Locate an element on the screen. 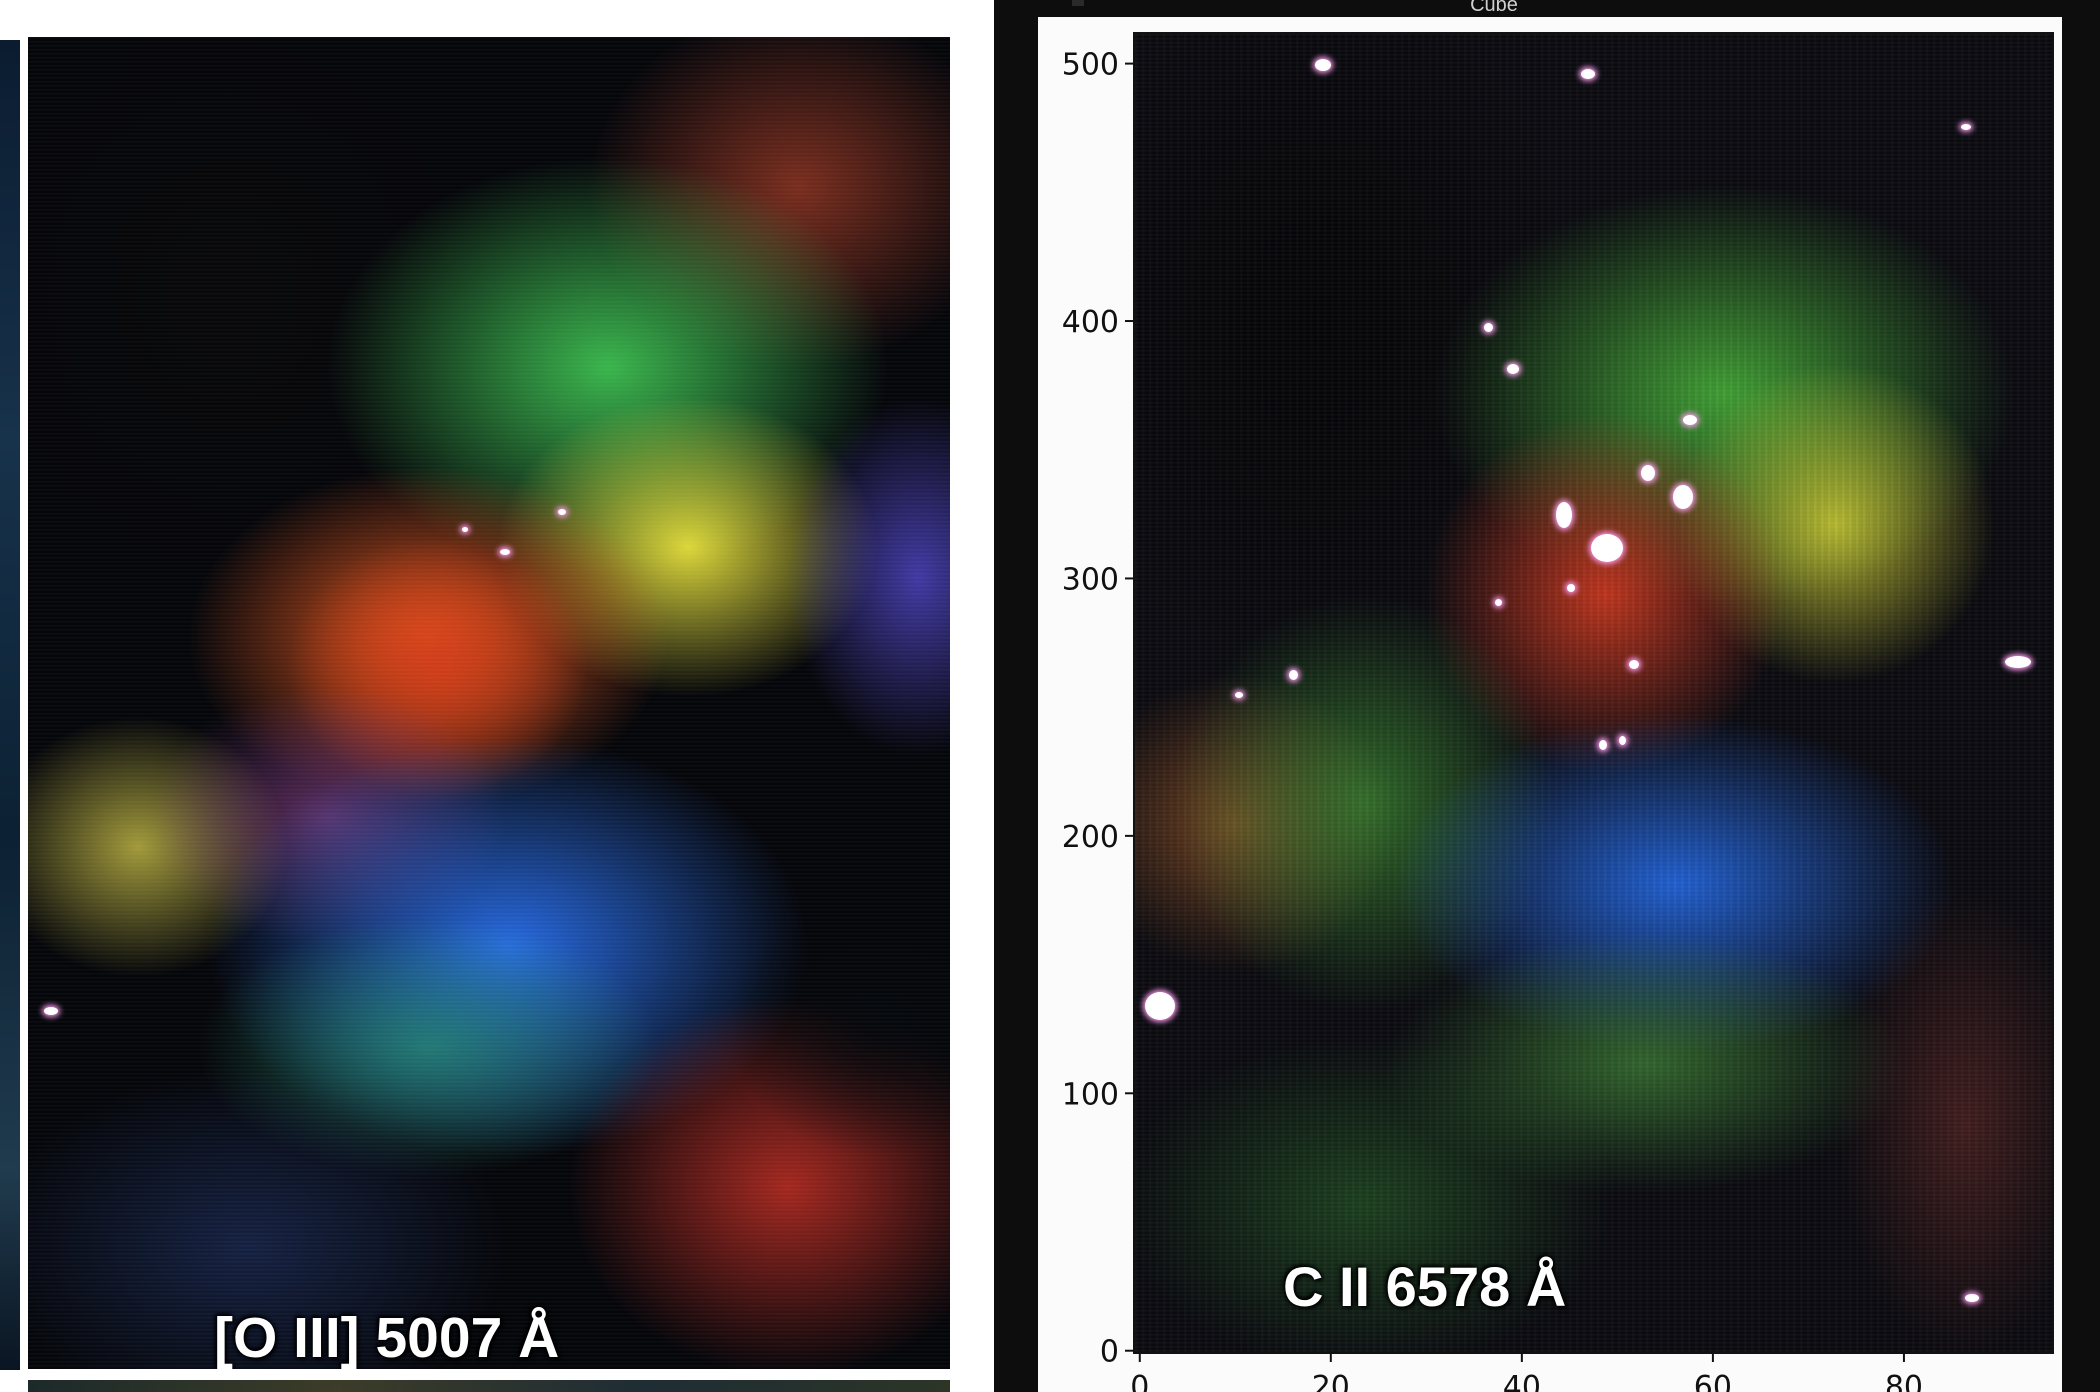 The image size is (2100, 1392). x-tick-label: 0 is located at coordinates (1139, 1381).